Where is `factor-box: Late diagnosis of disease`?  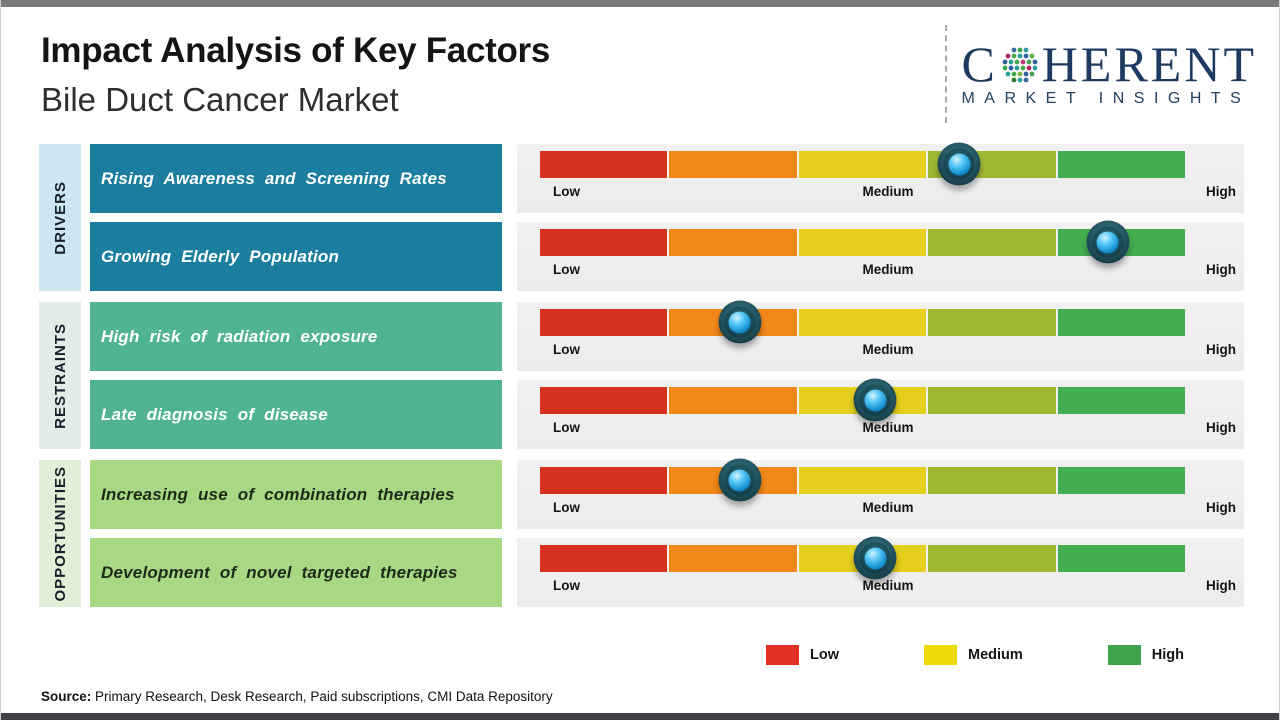
factor-box: Late diagnosis of disease is located at coordinates (296, 414).